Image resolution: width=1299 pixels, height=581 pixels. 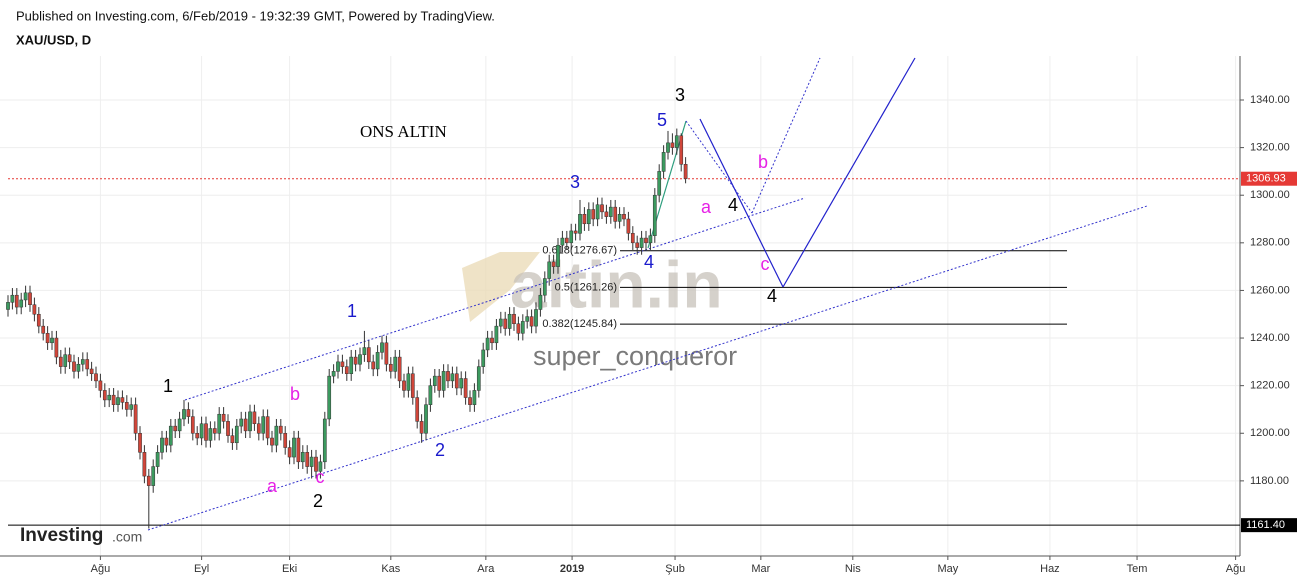 What do you see at coordinates (1270, 195) in the screenshot?
I see `y-tick-label: 1300.00` at bounding box center [1270, 195].